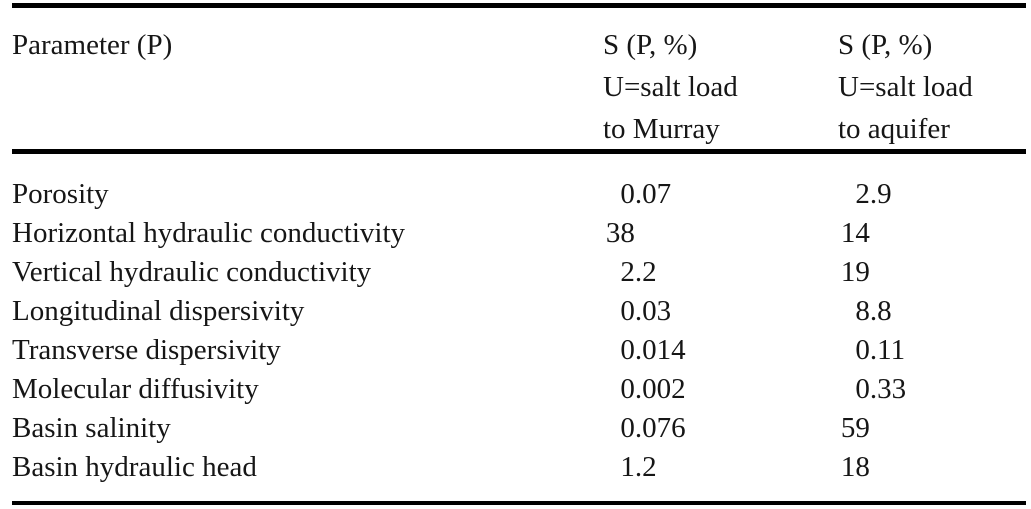  Describe the element at coordinates (60, 194) in the screenshot. I see `parameter-name: Porosity` at that location.